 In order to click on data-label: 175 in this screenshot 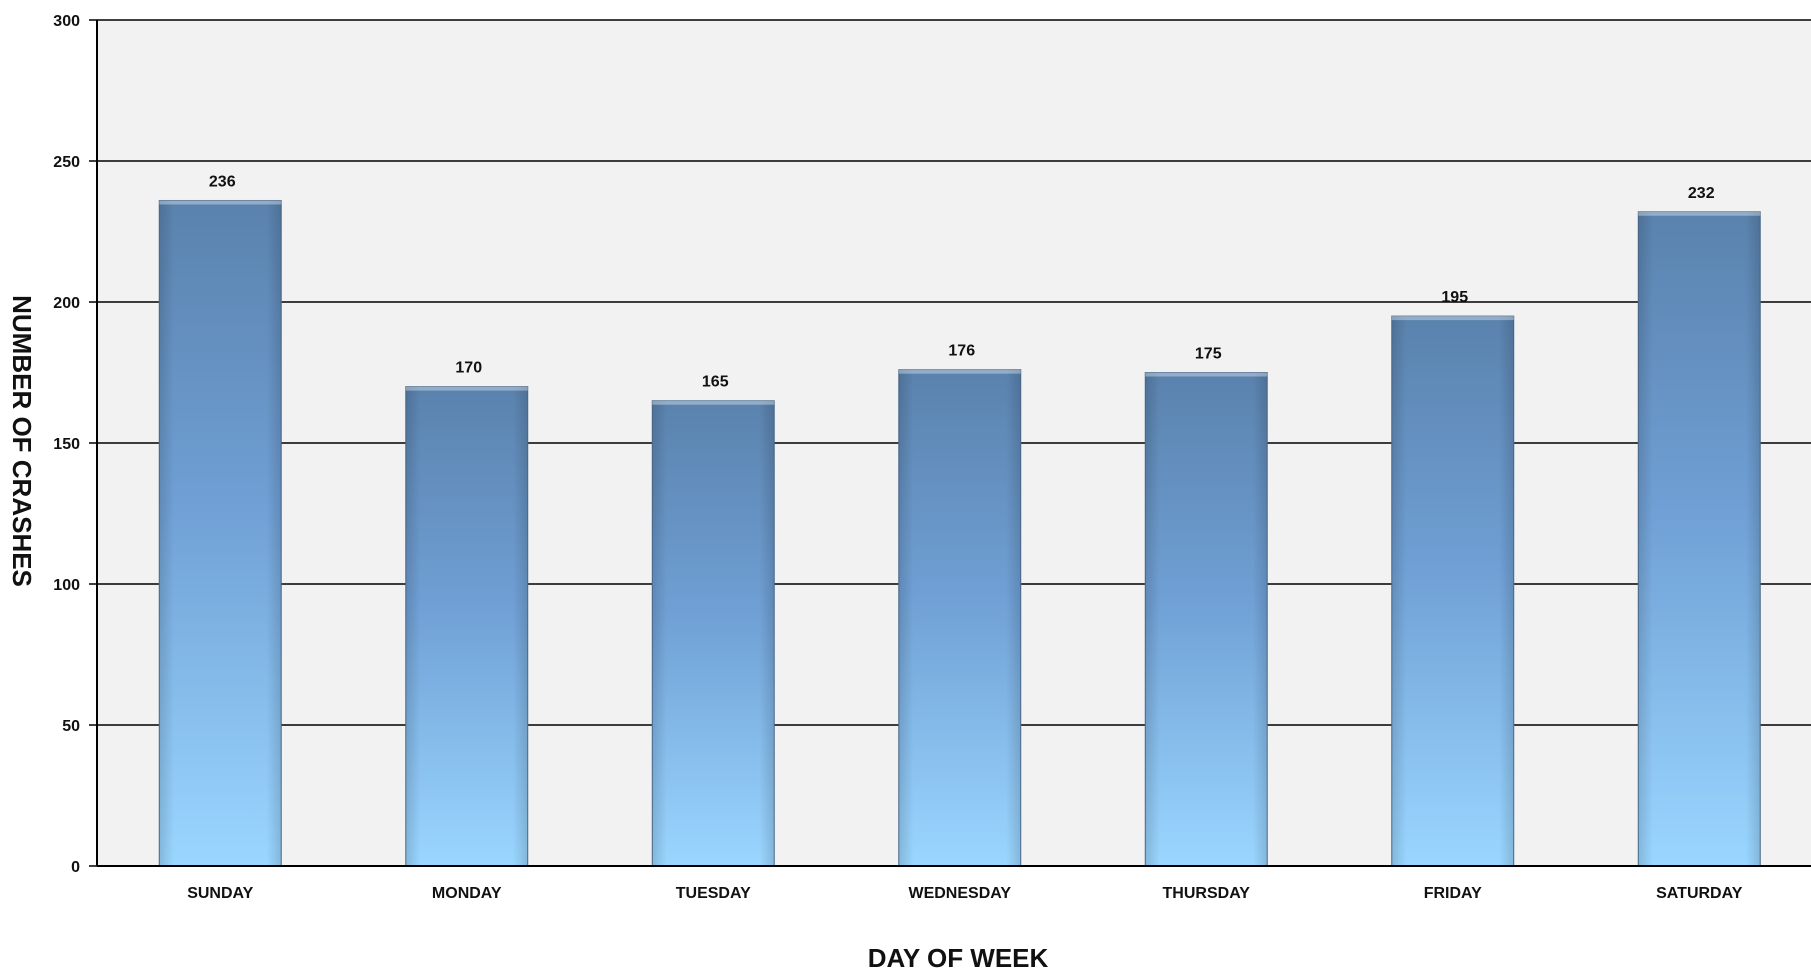, I will do `click(1208, 354)`.